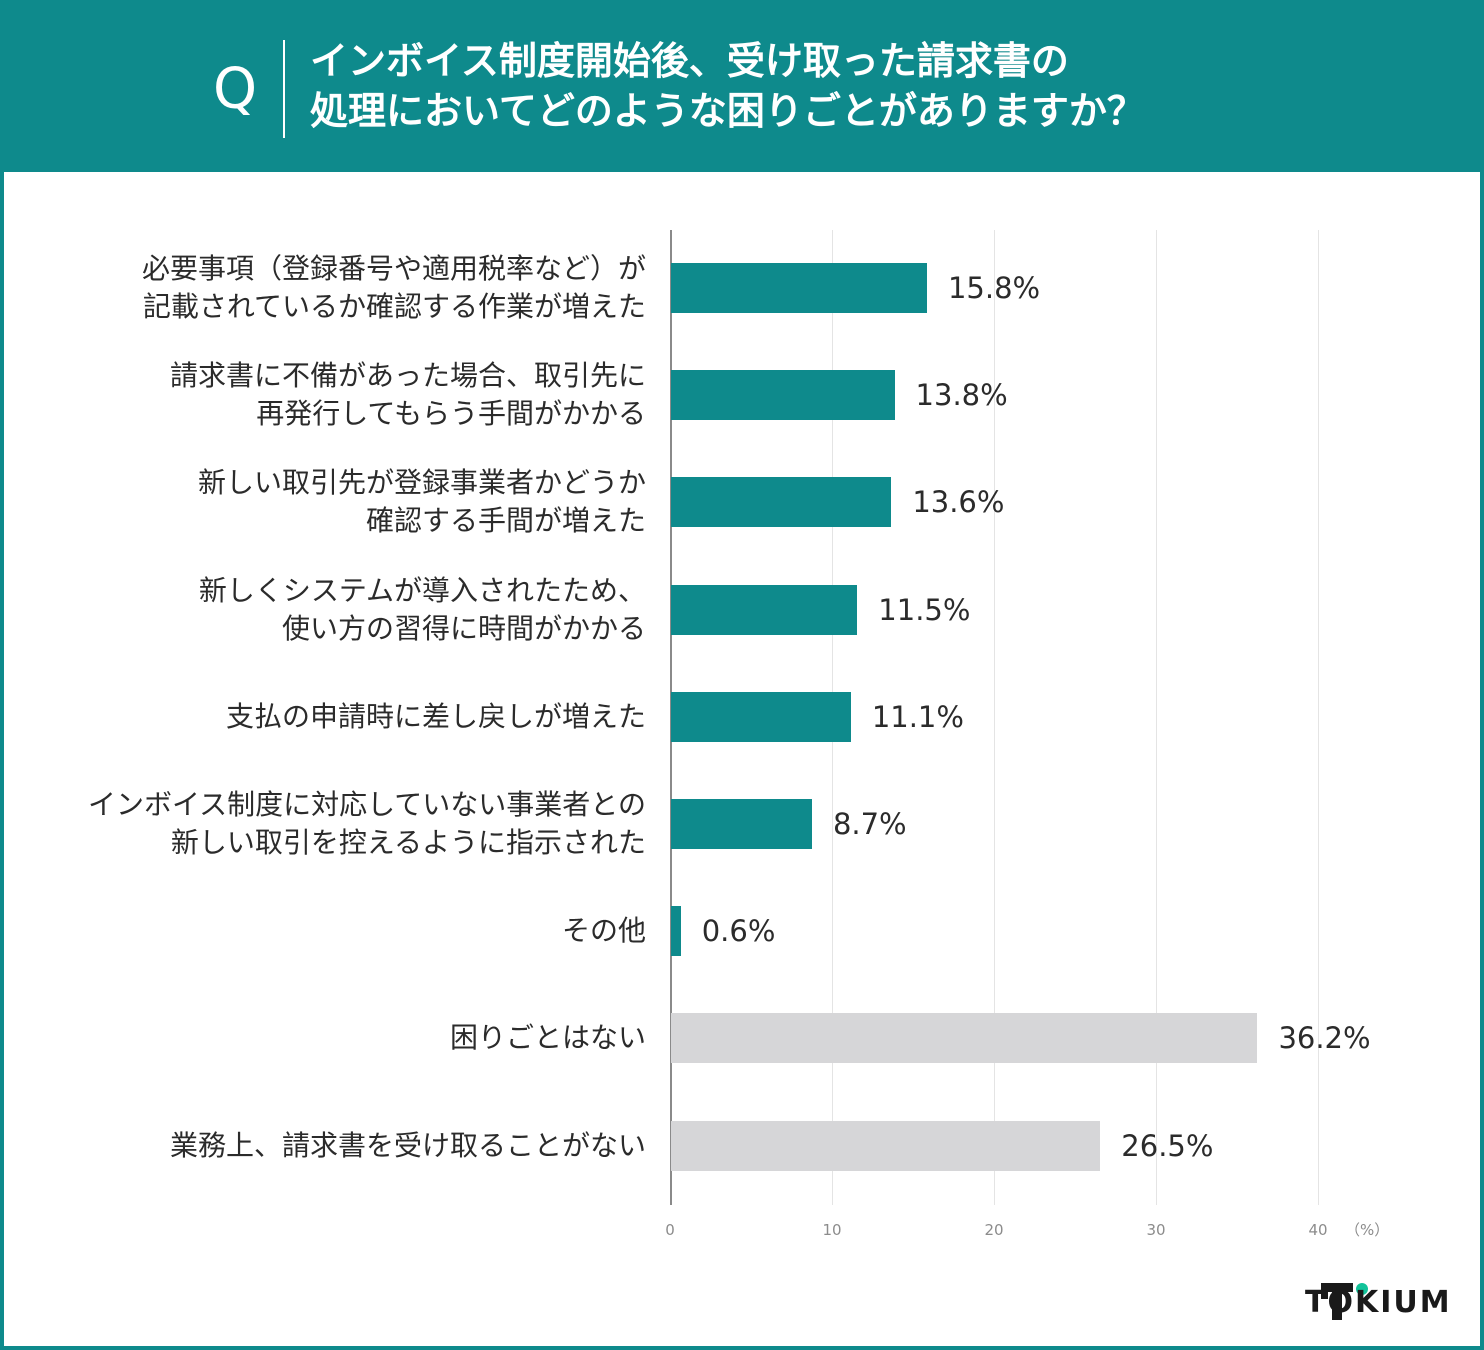 This screenshot has height=1350, width=1484. Describe the element at coordinates (463, 628) in the screenshot. I see `category-label-line: 使い方の習得に時間がかかる` at that location.